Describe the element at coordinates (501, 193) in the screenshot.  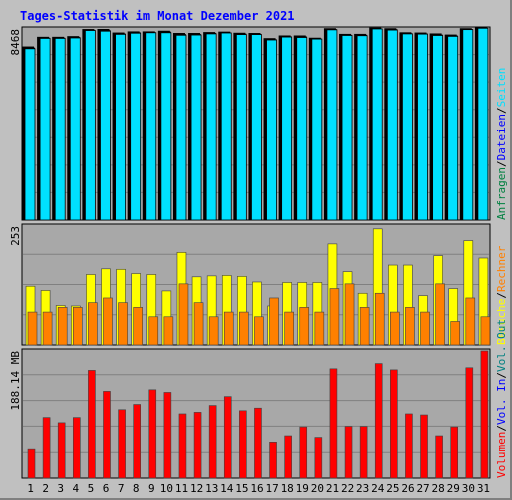
I see `legend-entry: Anfragen` at that location.